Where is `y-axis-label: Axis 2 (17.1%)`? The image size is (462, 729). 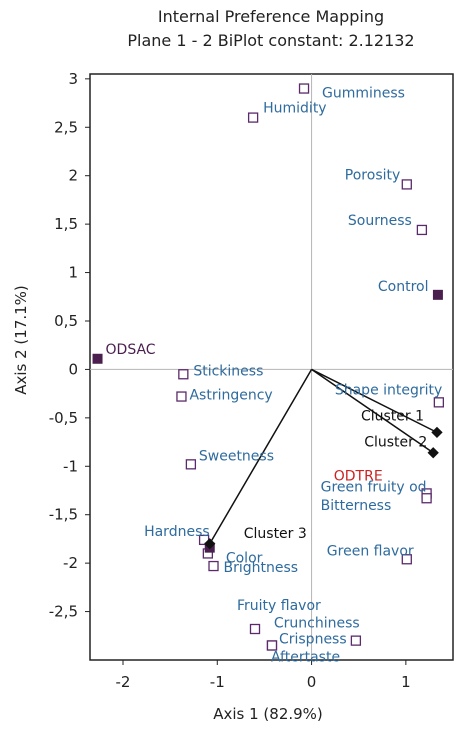
y-axis-label: Axis 2 (17.1%) is located at coordinates (21, 340).